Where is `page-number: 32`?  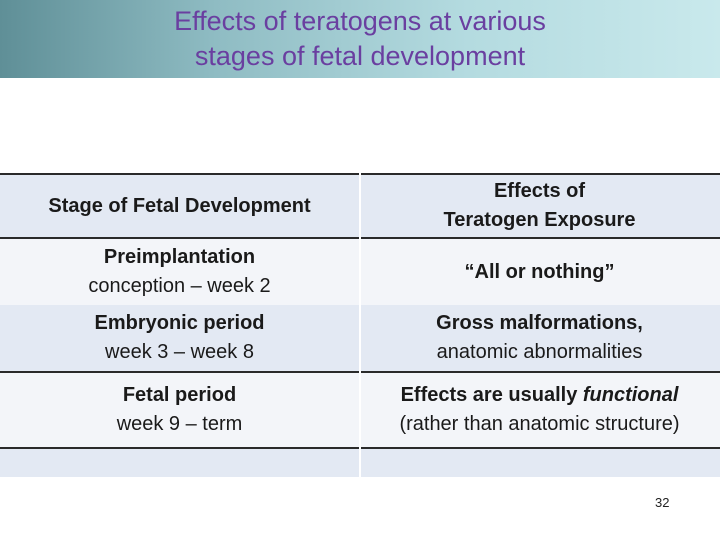
page-number: 32 is located at coordinates (662, 502).